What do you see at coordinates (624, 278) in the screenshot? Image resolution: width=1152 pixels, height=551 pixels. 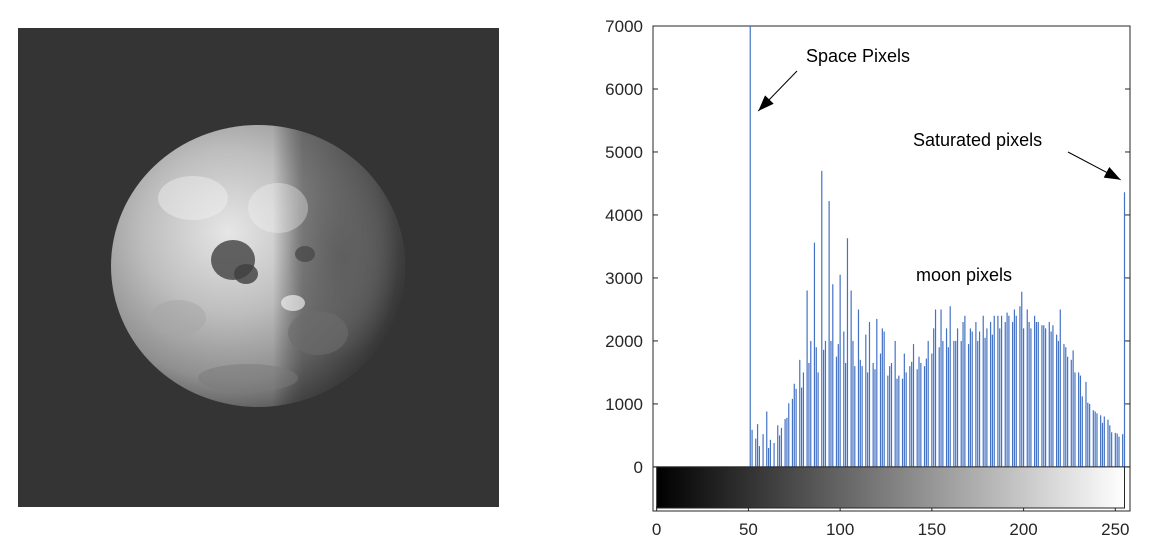 I see `y-tick-label: 3000` at bounding box center [624, 278].